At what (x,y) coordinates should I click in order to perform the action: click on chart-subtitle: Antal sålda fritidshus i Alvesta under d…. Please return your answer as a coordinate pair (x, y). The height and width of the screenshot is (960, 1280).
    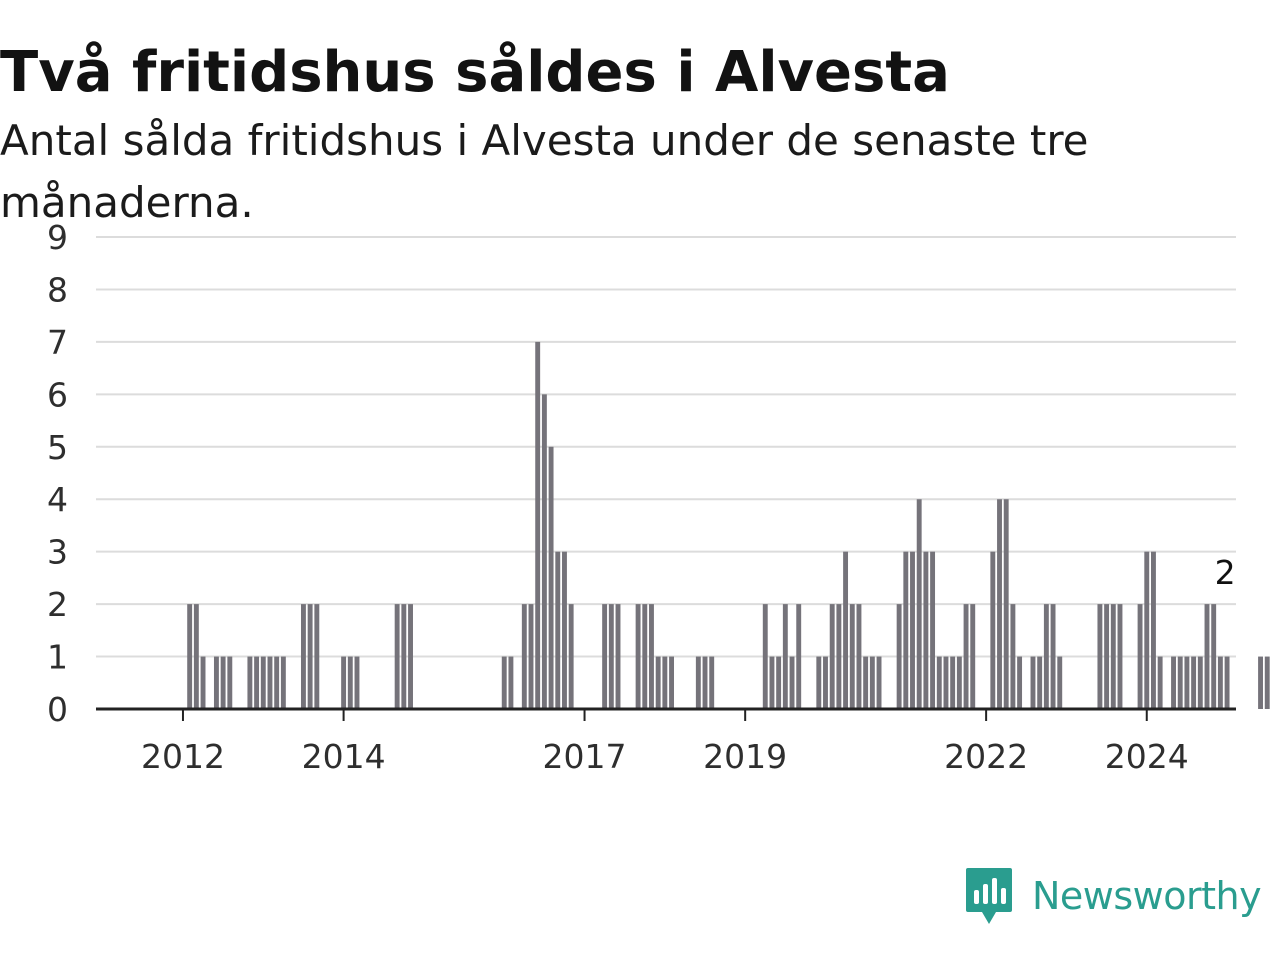
    Looking at the image, I should click on (544, 171).